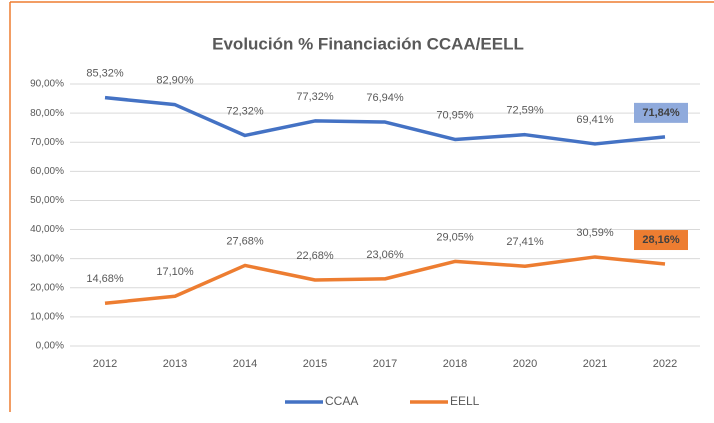 The height and width of the screenshot is (423, 714). Describe the element at coordinates (175, 81) in the screenshot. I see `data-label: 82,90%` at that location.